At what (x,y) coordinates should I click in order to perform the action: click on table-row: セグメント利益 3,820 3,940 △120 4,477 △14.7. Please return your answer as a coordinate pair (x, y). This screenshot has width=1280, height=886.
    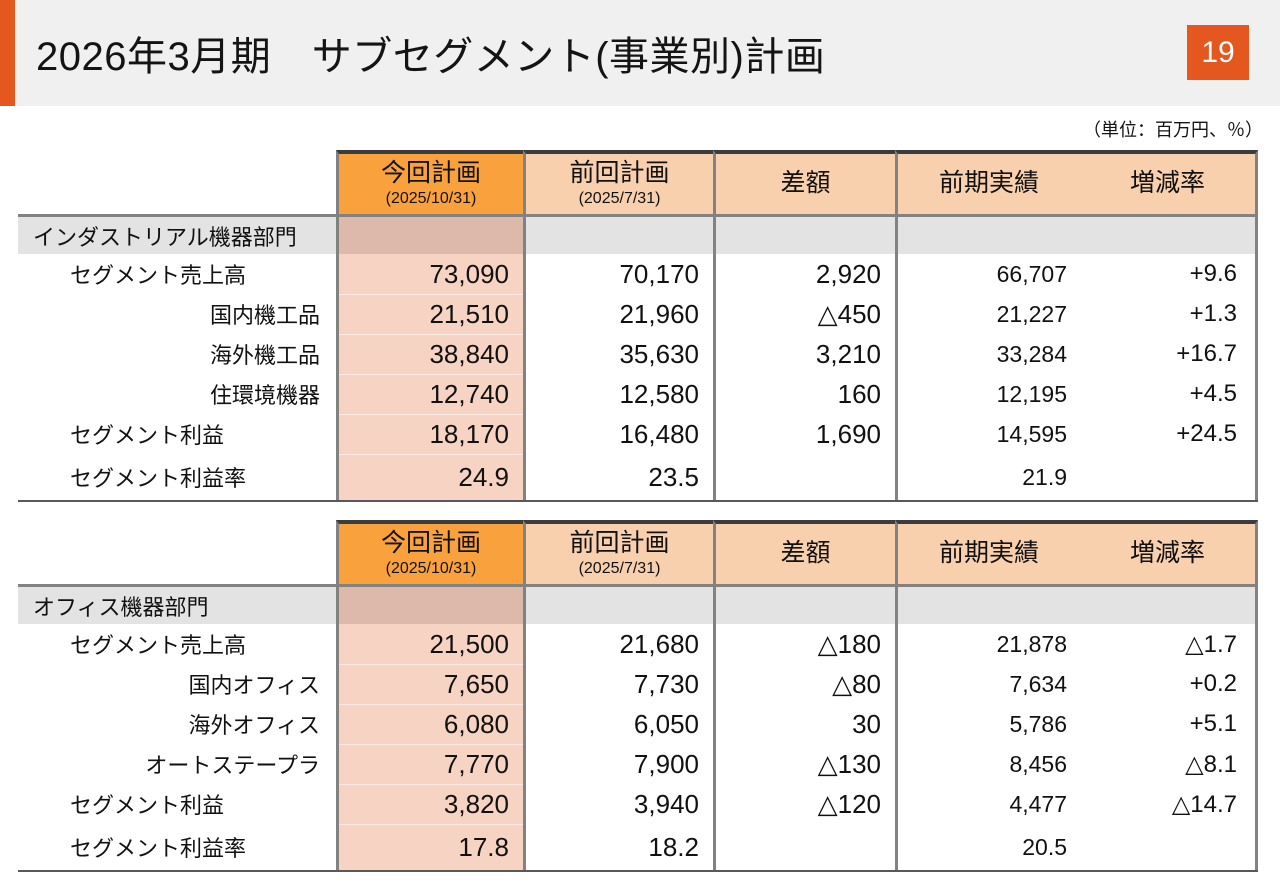
    Looking at the image, I should click on (638, 804).